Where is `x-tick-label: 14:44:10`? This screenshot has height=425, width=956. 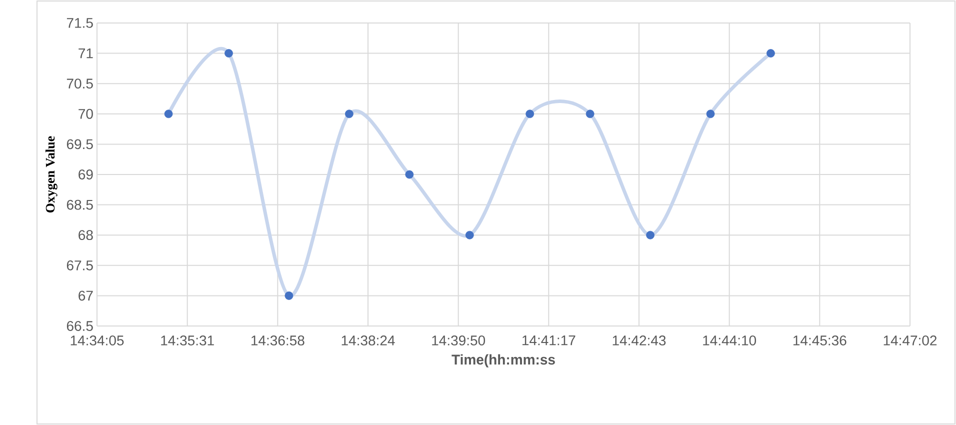 x-tick-label: 14:44:10 is located at coordinates (729, 341).